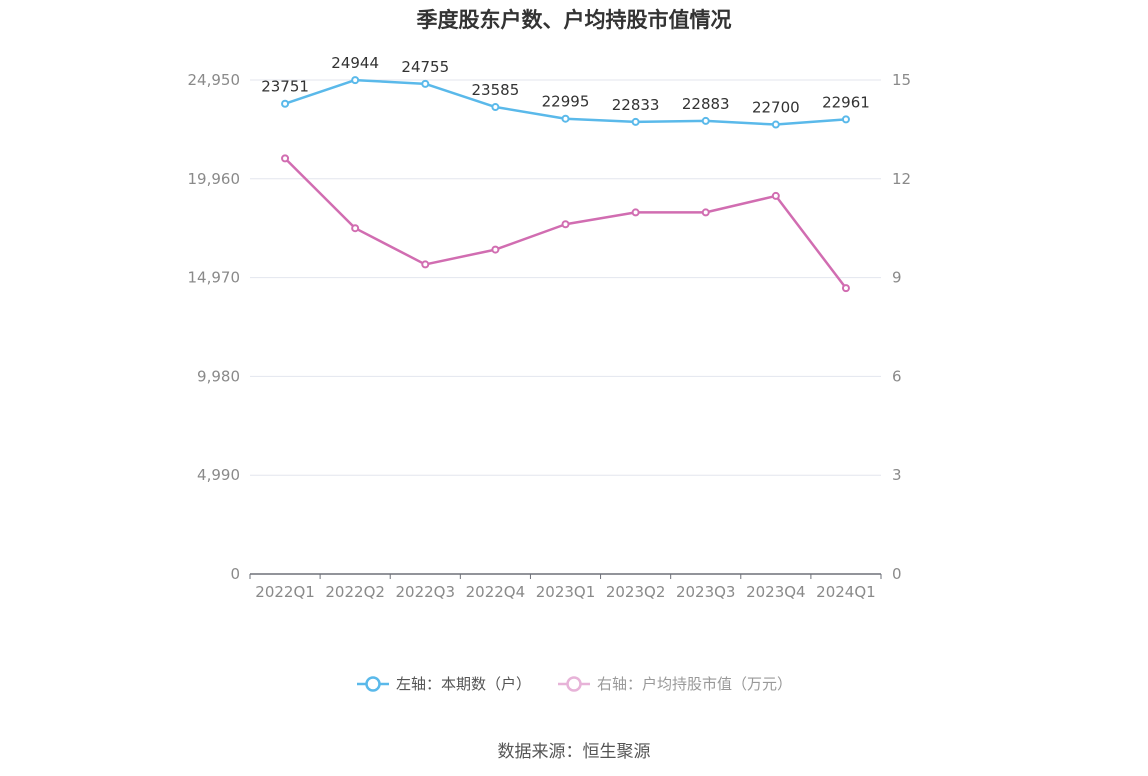 The width and height of the screenshot is (1148, 776). What do you see at coordinates (214, 80) in the screenshot?
I see `left-axis-tick-label: 24,950` at bounding box center [214, 80].